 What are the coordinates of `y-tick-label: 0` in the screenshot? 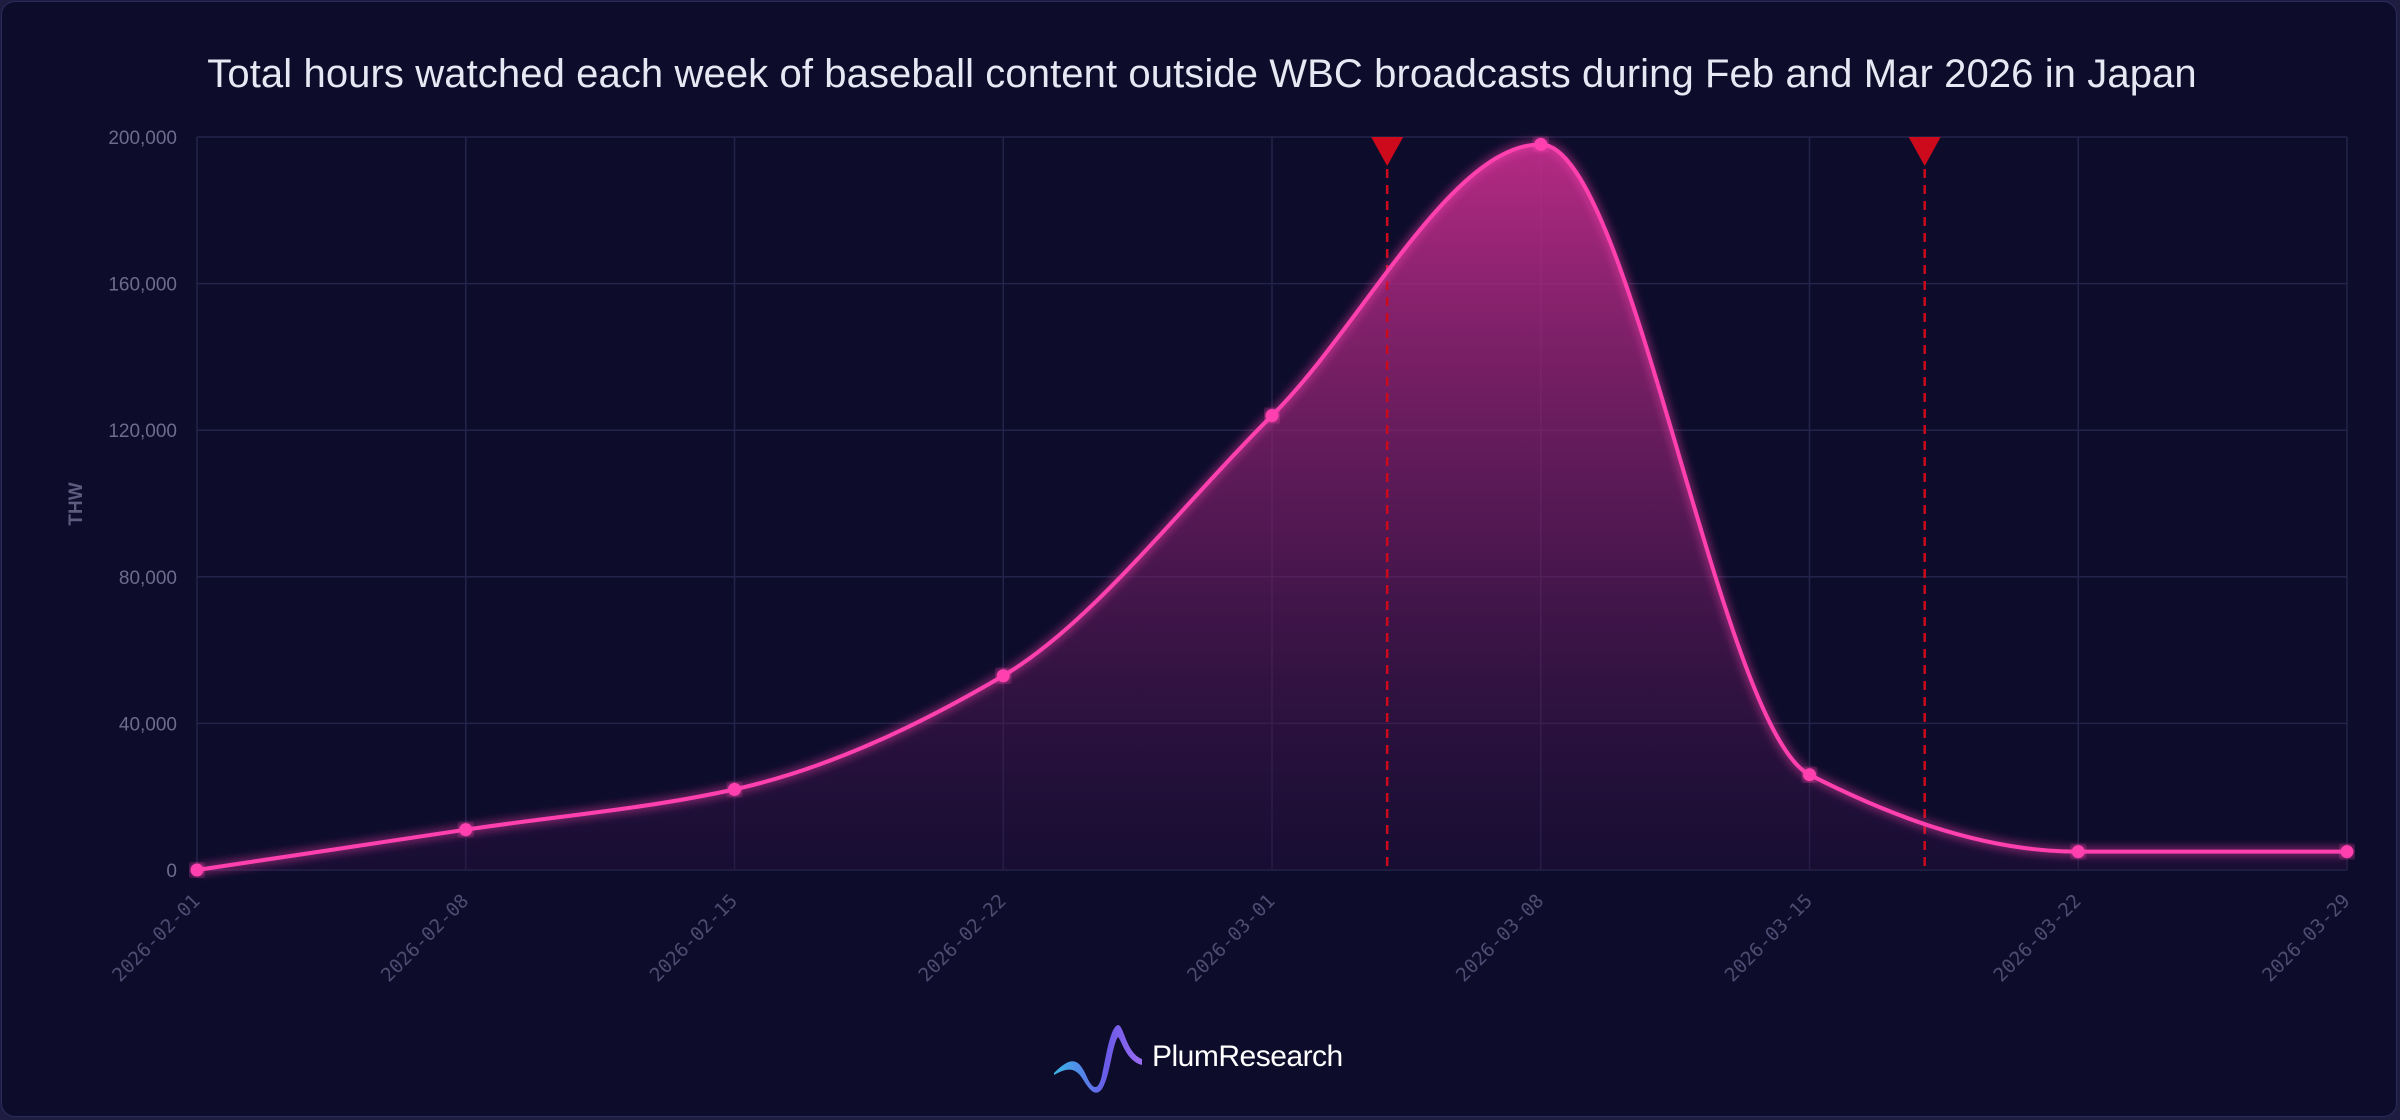 It's located at (171, 871).